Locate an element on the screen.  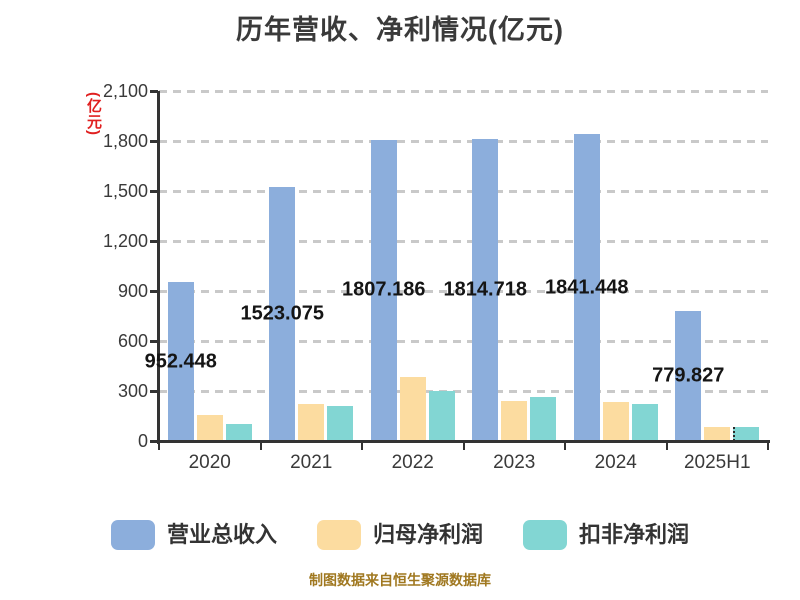
value-label: 952.448 is located at coordinates (180, 361).